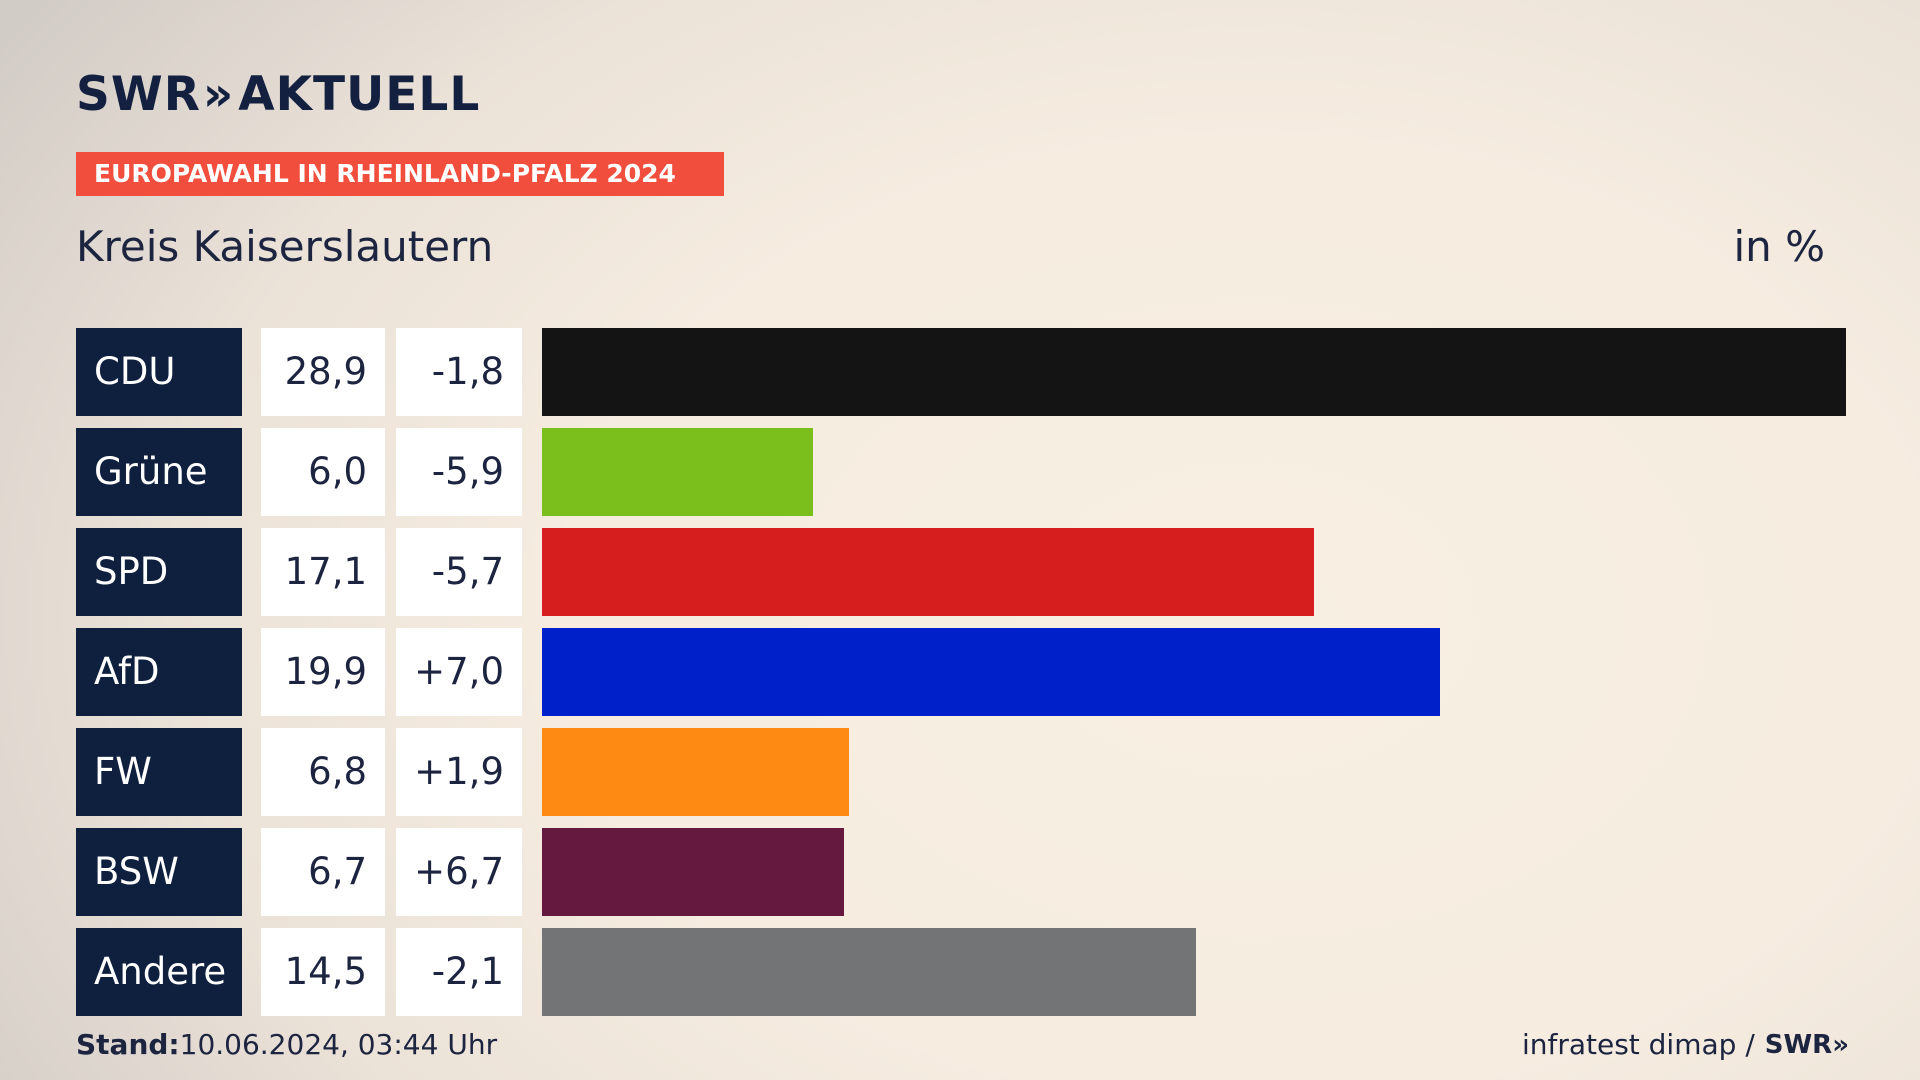 Image resolution: width=1920 pixels, height=1080 pixels. What do you see at coordinates (459, 572) in the screenshot?
I see `vote-share-change: -5,7` at bounding box center [459, 572].